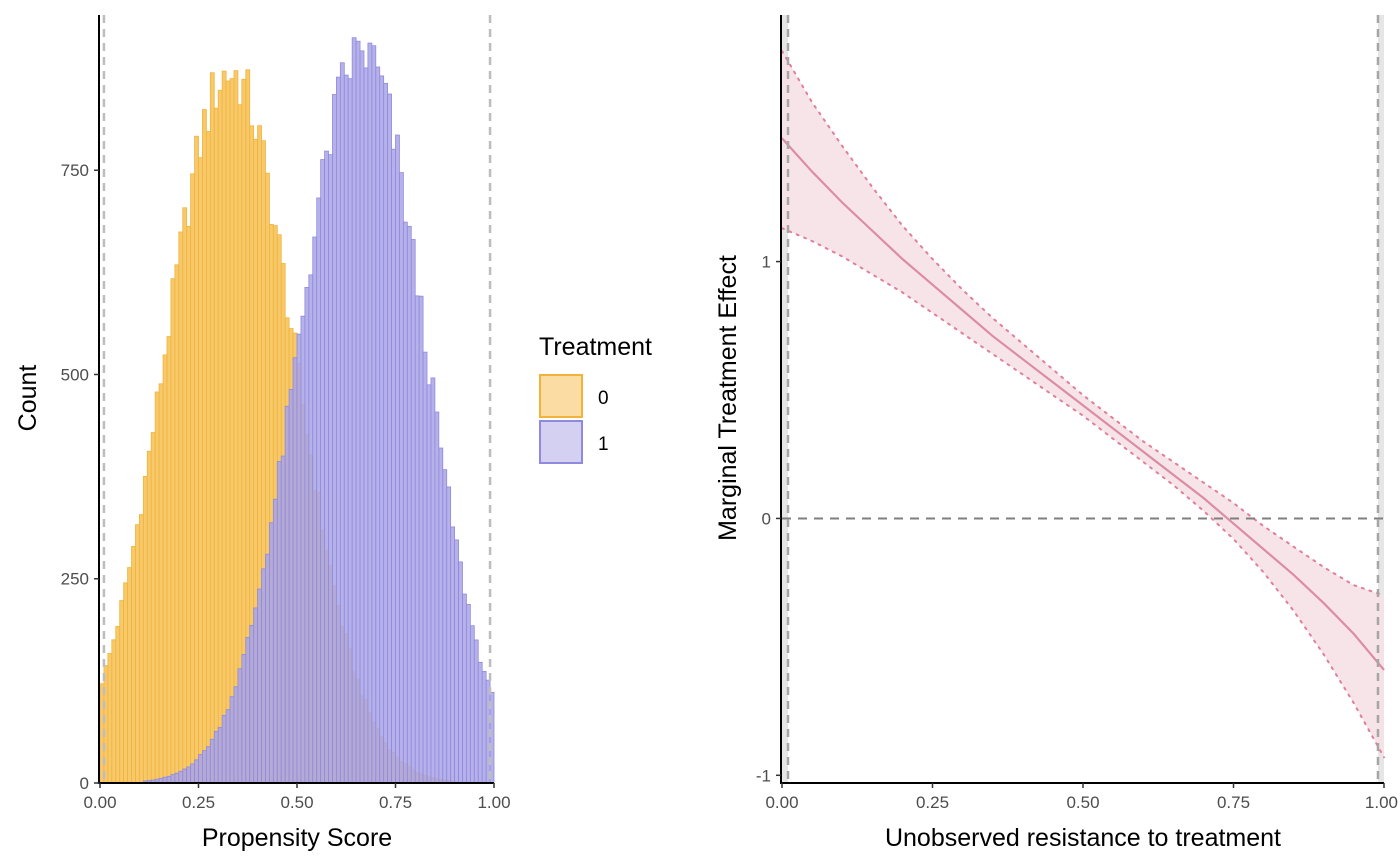 The image size is (1400, 866). I want to click on histogram-x-tick-label: 0.50, so click(296, 802).